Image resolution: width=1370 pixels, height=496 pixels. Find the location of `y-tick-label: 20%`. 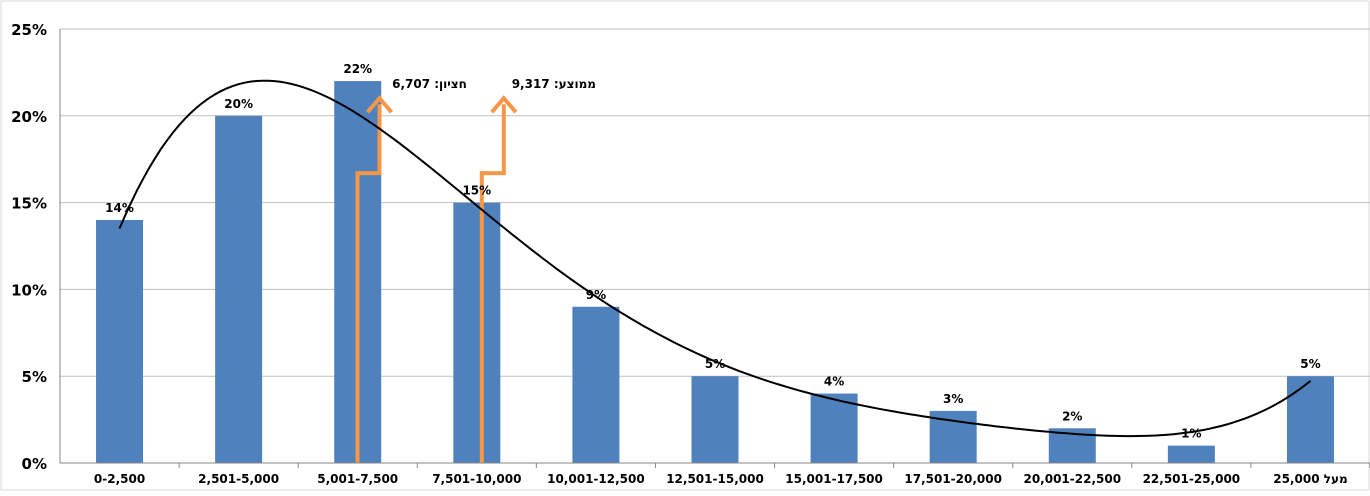

y-tick-label: 20% is located at coordinates (29, 117).